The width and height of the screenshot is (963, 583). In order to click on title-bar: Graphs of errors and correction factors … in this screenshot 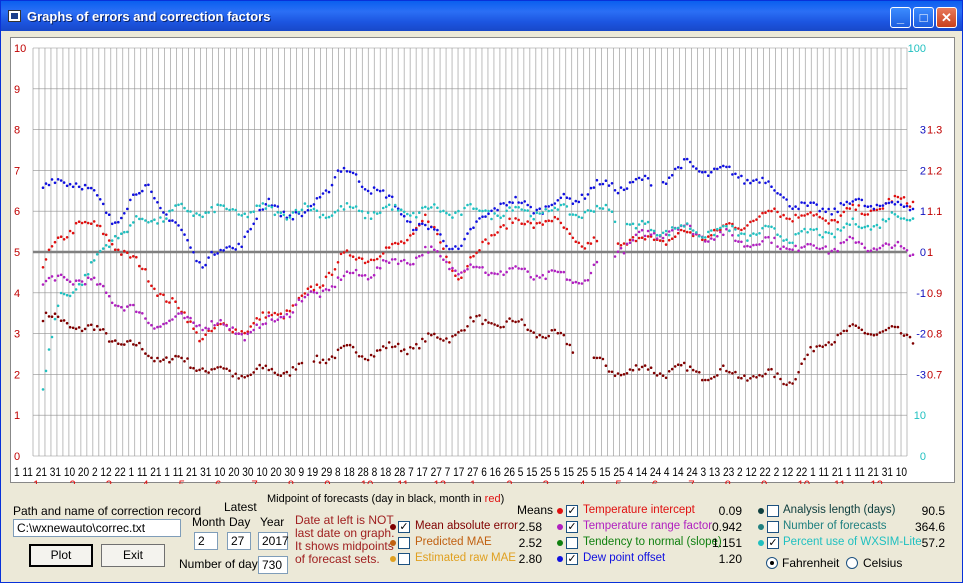, I will do `click(481, 16)`.